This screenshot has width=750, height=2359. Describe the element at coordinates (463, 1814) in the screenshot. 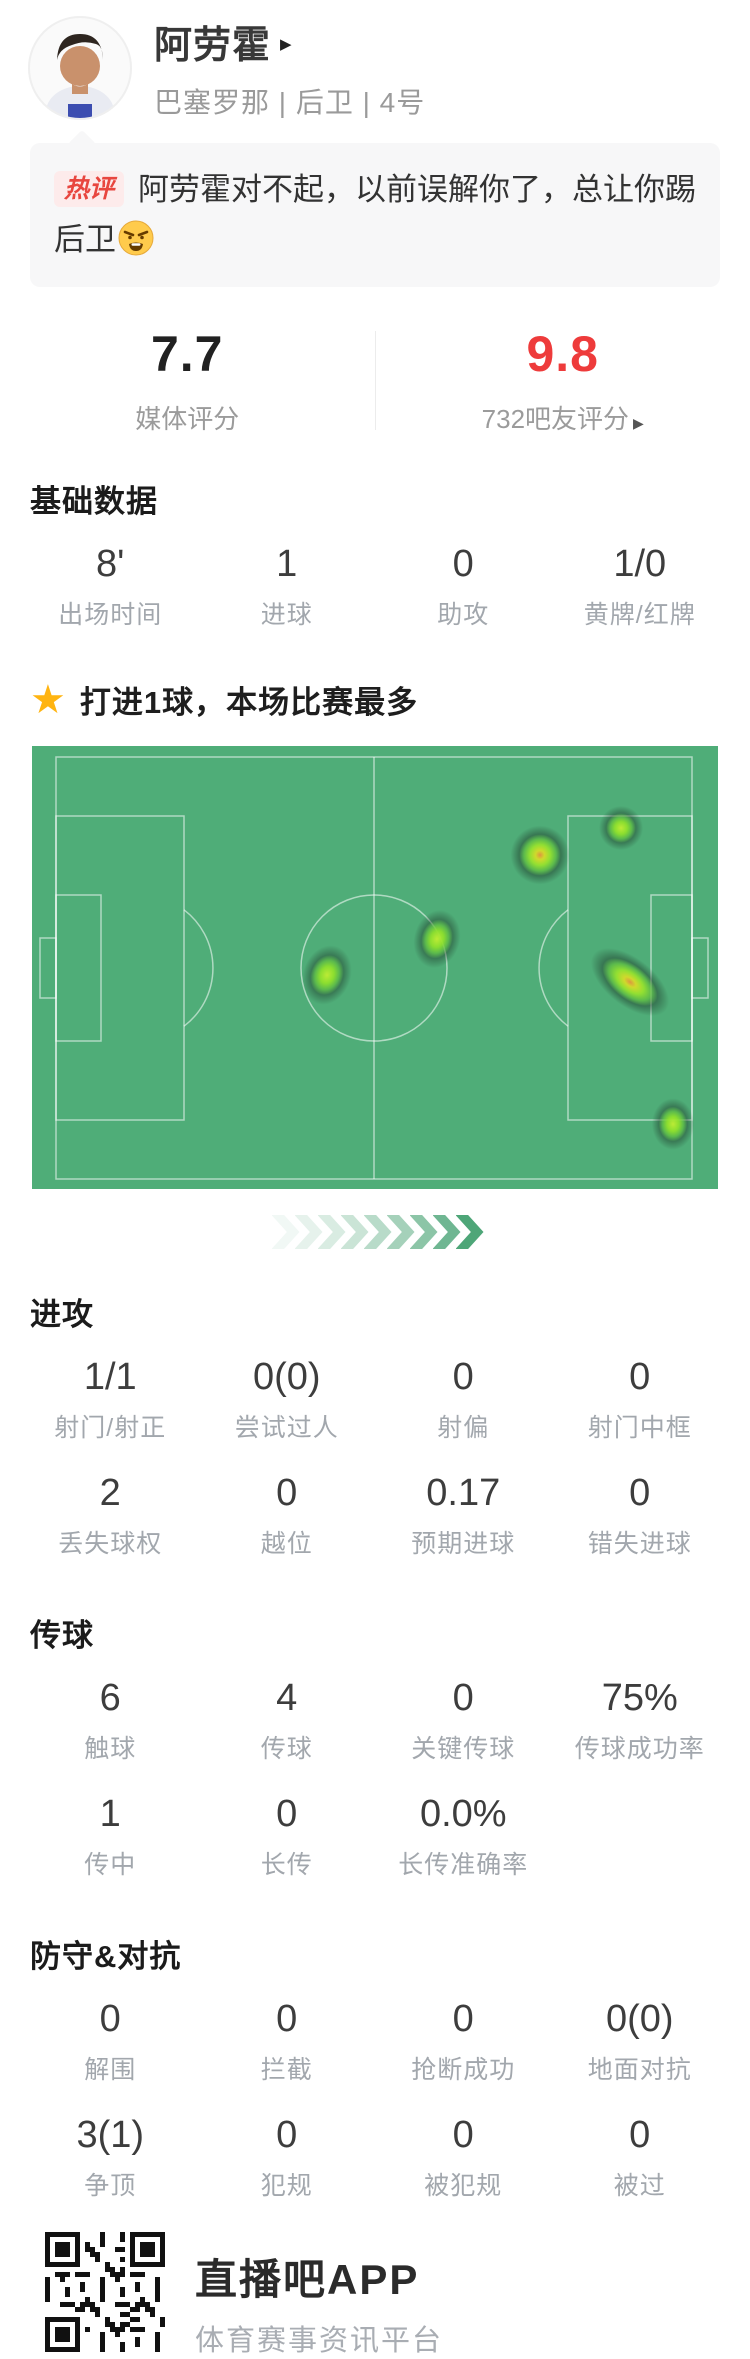

I see `stat-value: 0.0%` at that location.